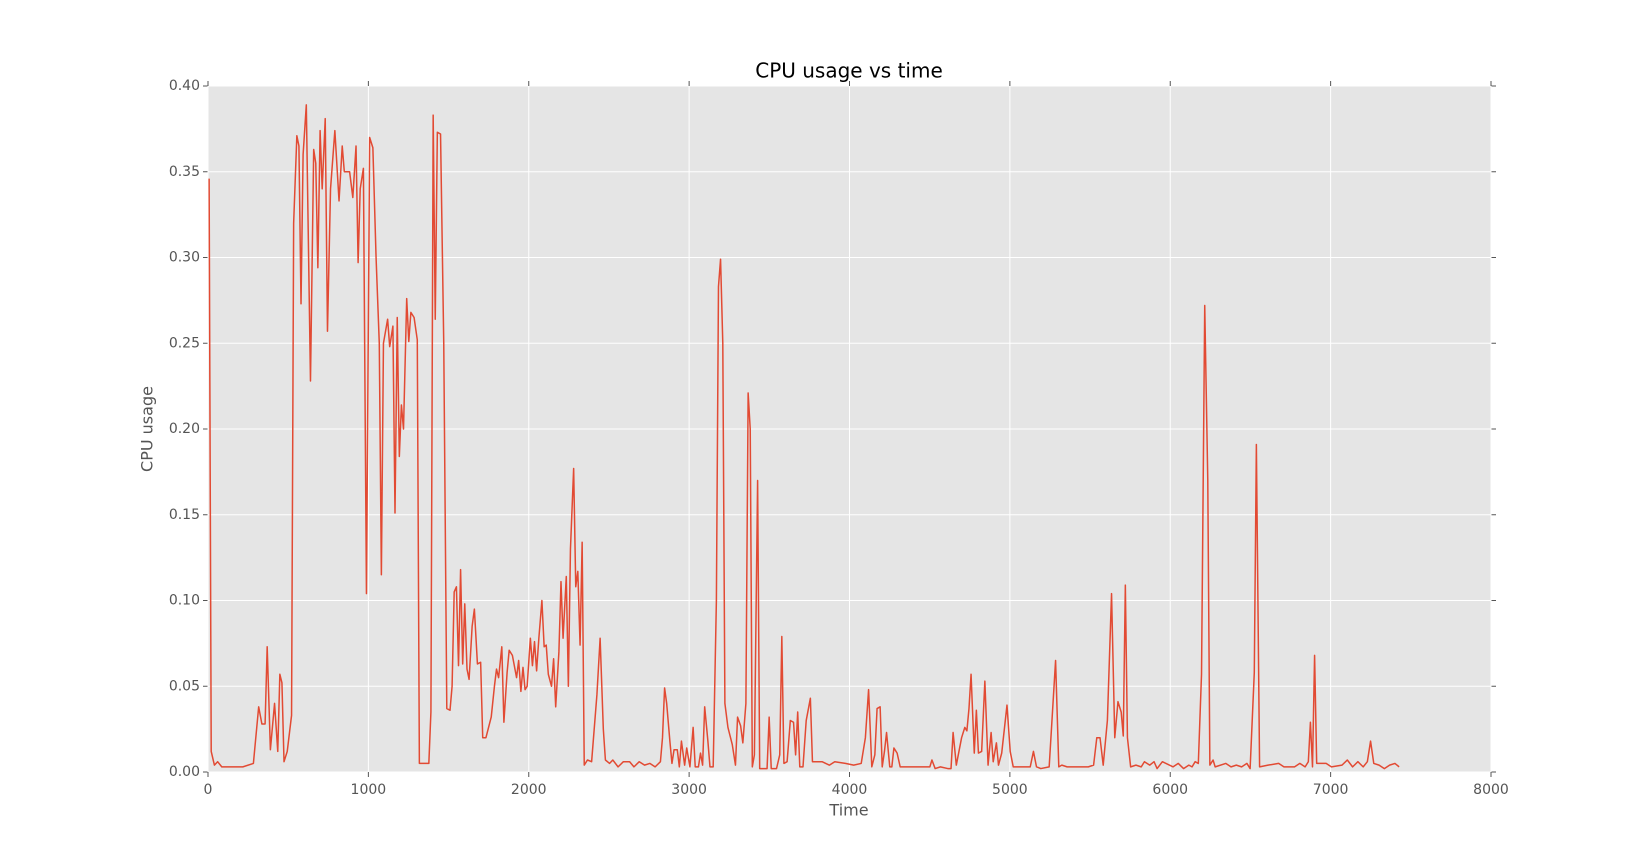 The image size is (1638, 847). I want to click on x-tick-label: 5000, so click(1010, 790).